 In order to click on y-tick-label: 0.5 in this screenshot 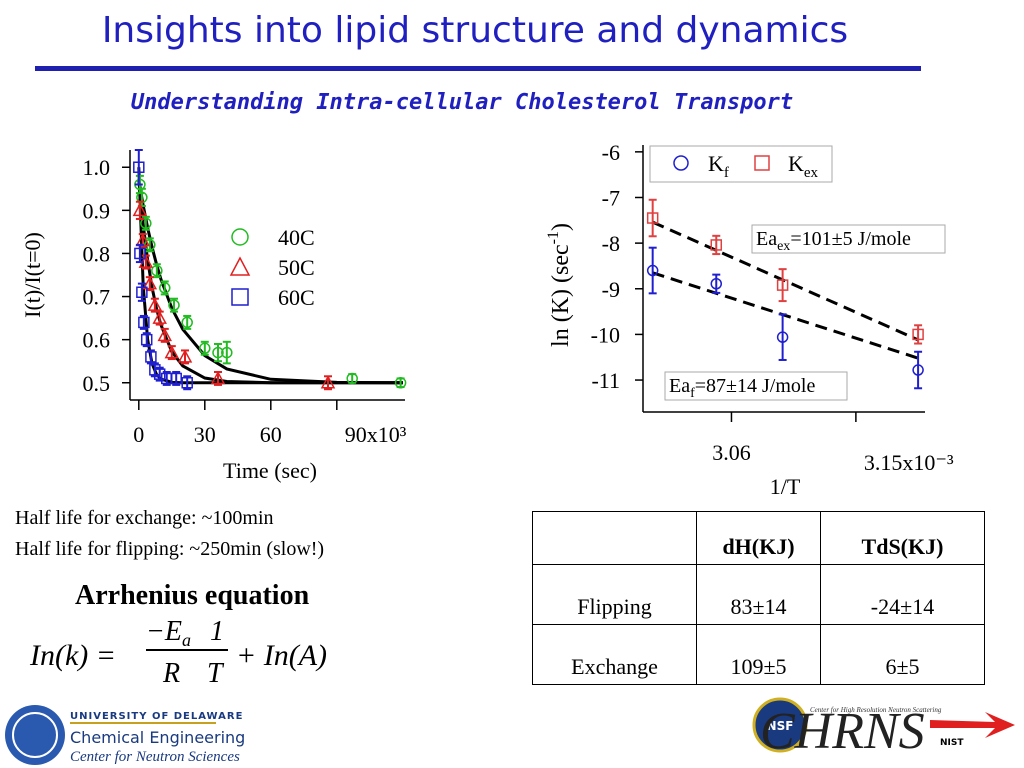, I will do `click(97, 383)`.